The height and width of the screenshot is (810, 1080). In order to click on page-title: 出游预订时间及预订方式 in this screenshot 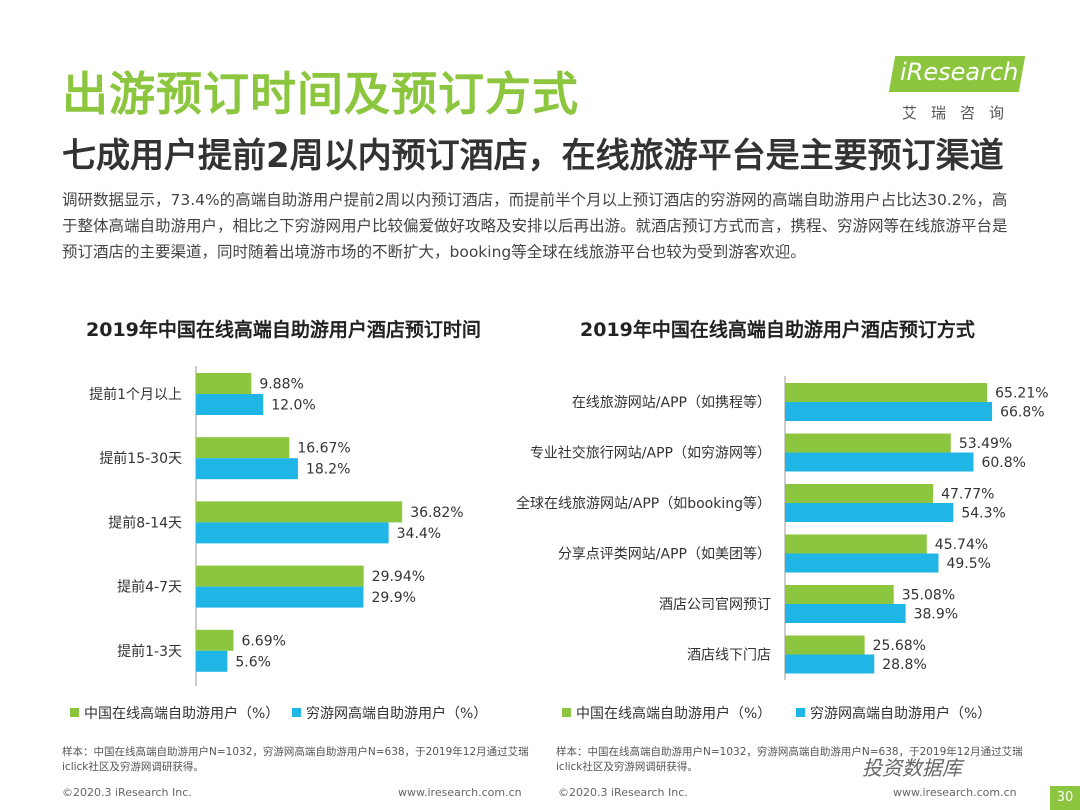, I will do `click(320, 94)`.